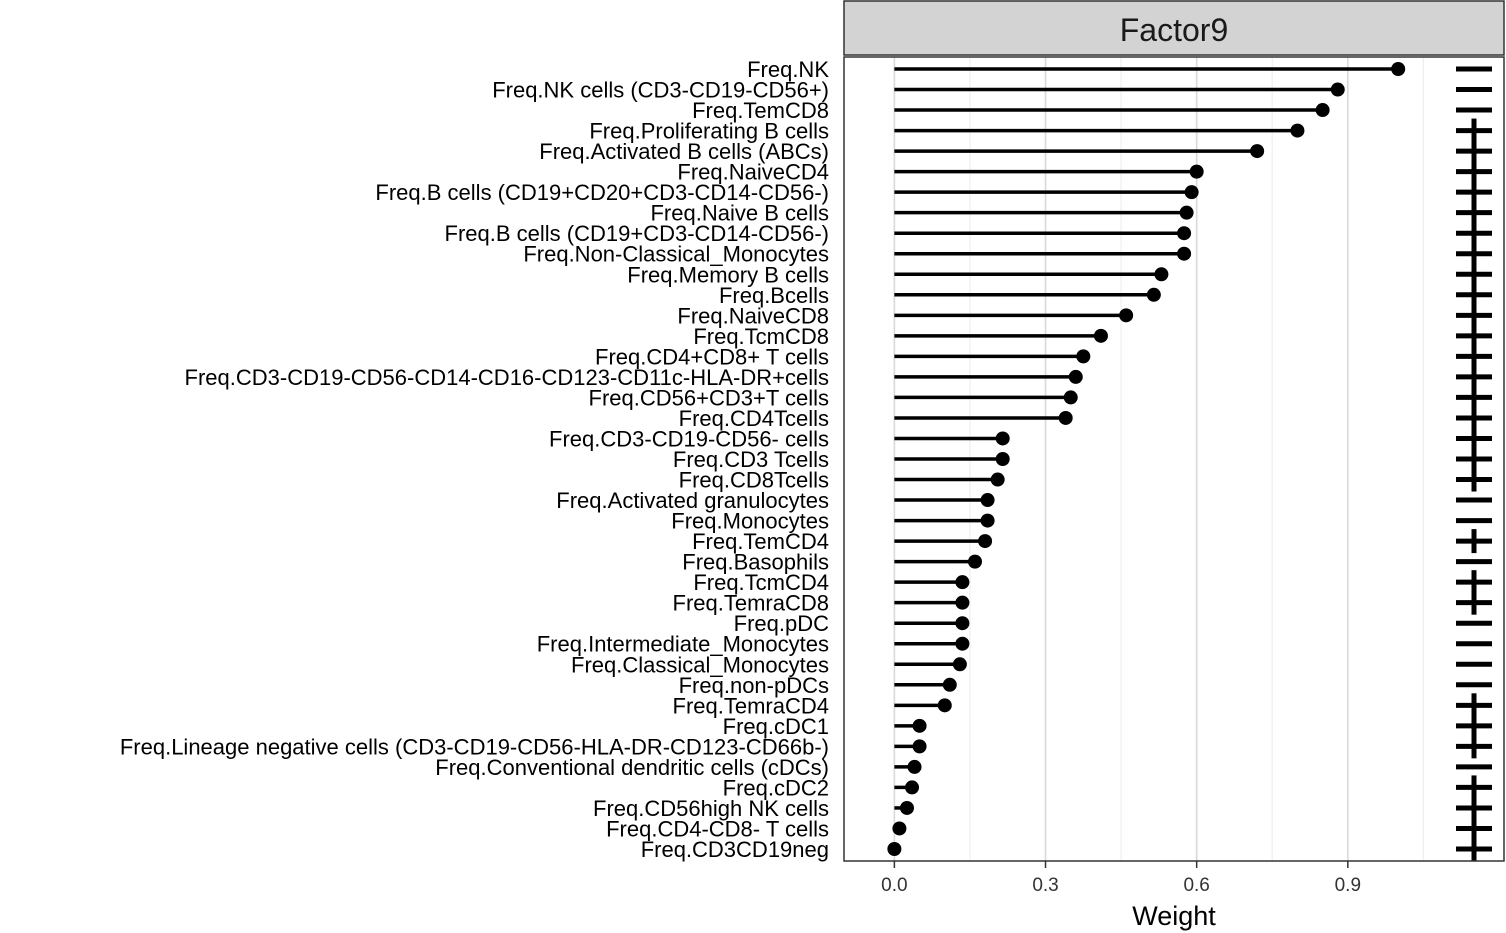 Image resolution: width=1506 pixels, height=933 pixels. I want to click on category-label: Freq.CD56+CD3+T cells, so click(709, 397).